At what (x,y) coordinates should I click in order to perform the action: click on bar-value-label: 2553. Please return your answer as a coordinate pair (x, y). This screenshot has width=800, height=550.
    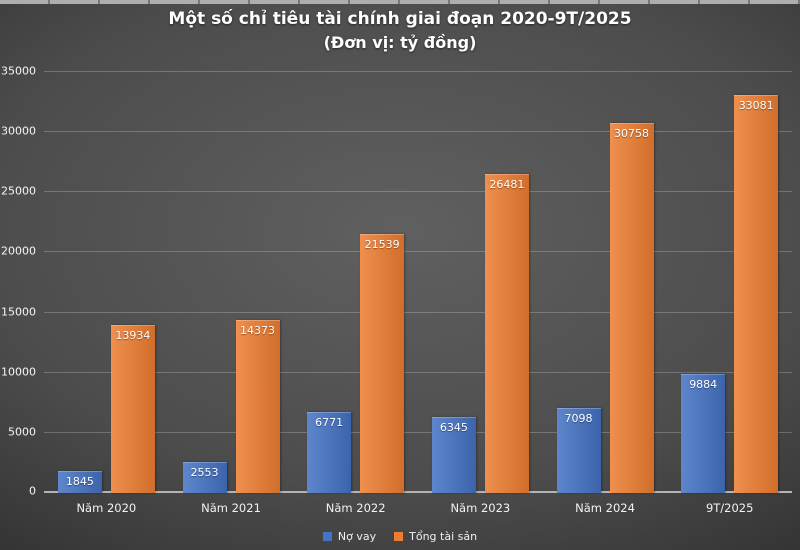
    Looking at the image, I should click on (204, 473).